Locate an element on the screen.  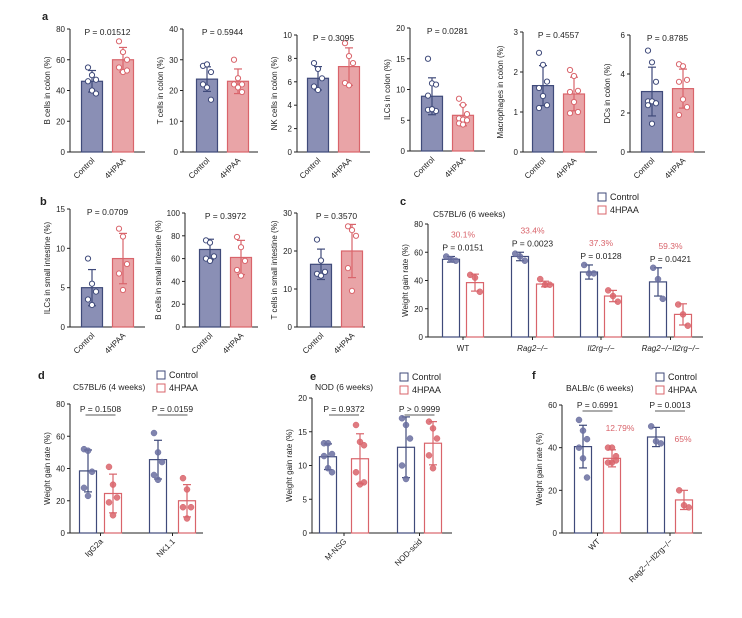
p-value: P = 0.0128 is located at coordinates (600, 256).